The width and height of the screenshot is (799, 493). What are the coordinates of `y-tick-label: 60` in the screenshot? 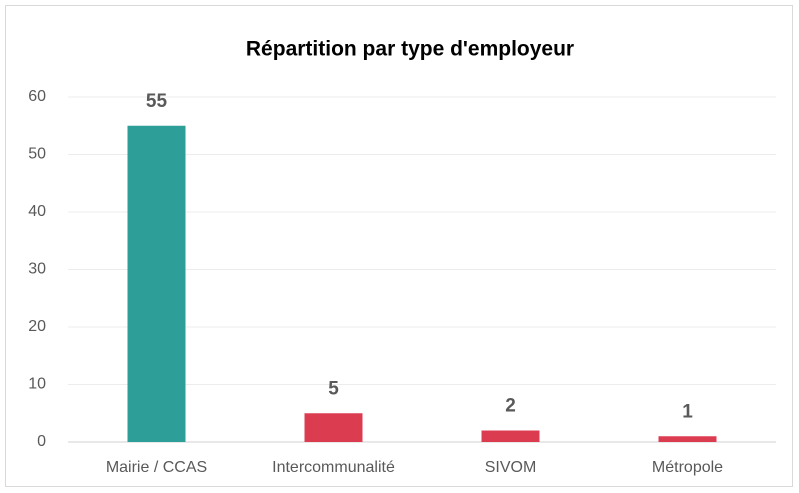 It's located at (37, 96).